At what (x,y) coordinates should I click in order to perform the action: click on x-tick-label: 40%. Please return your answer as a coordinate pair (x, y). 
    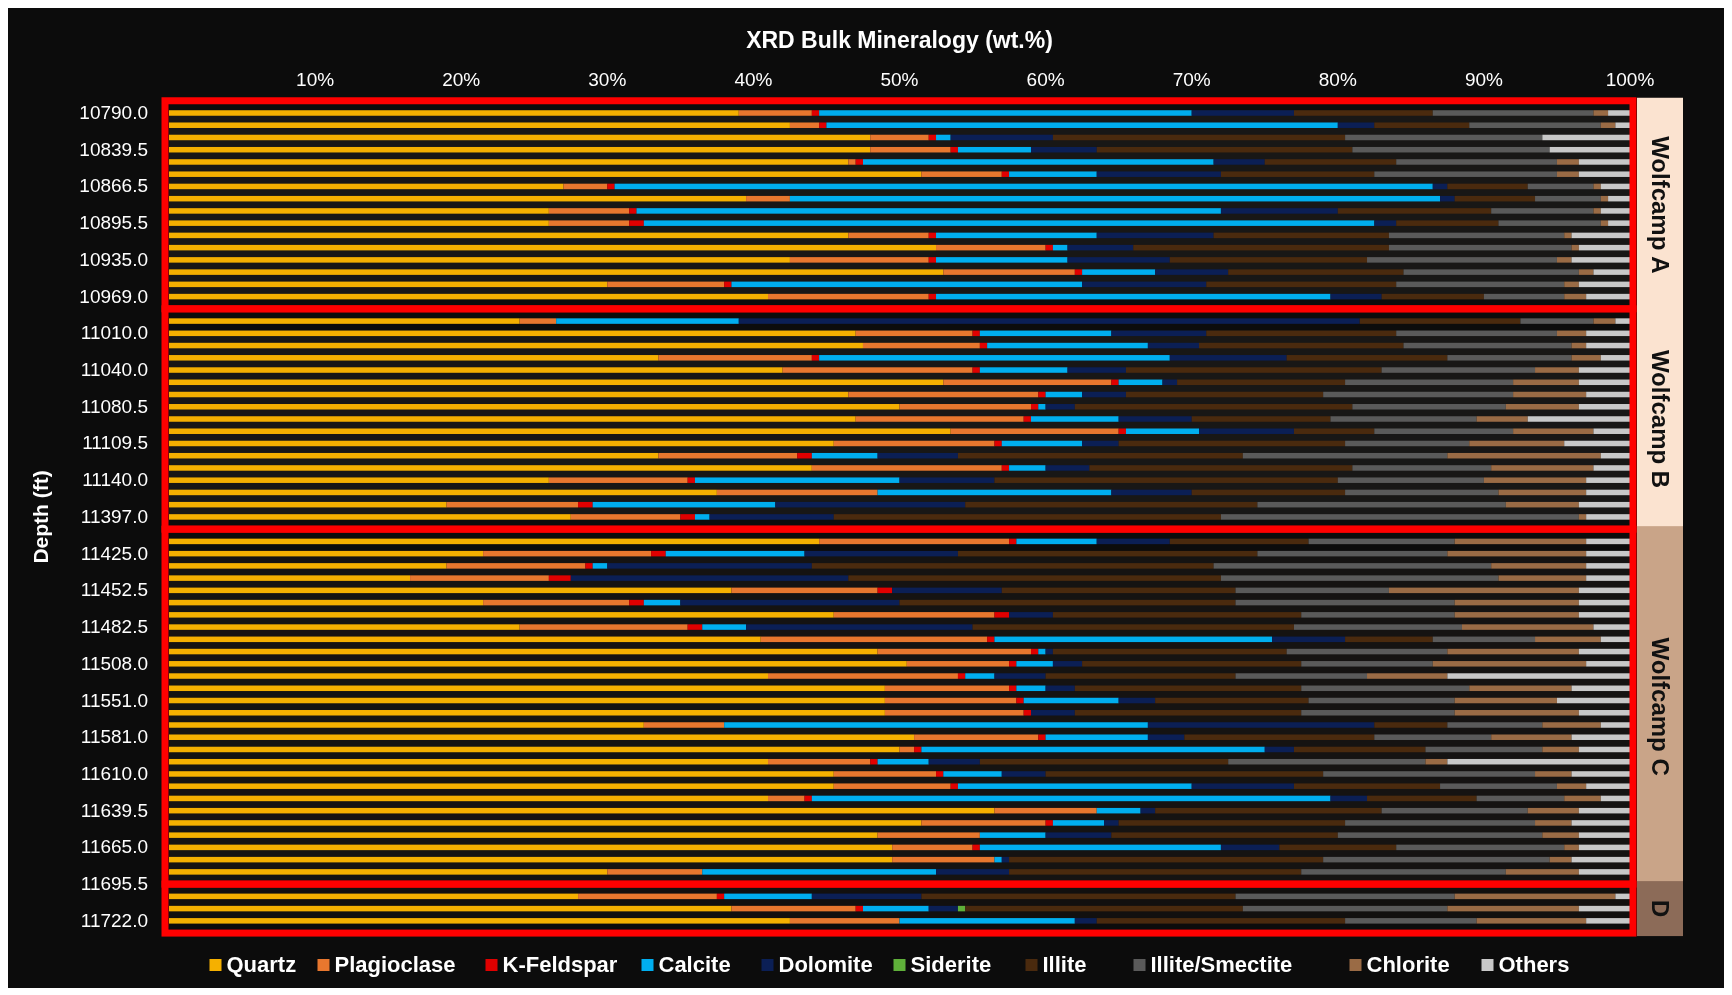
    Looking at the image, I should click on (753, 79).